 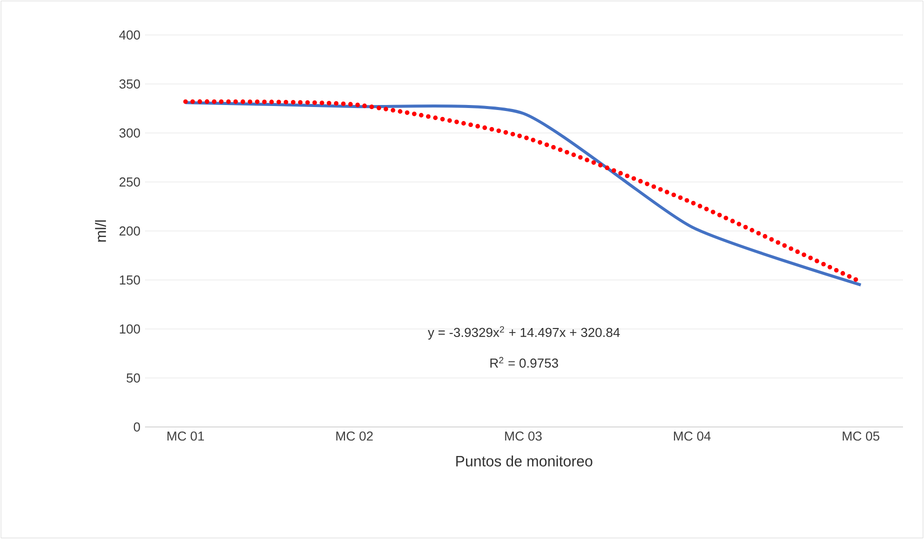 What do you see at coordinates (137, 427) in the screenshot?
I see `y-tick-label: 0` at bounding box center [137, 427].